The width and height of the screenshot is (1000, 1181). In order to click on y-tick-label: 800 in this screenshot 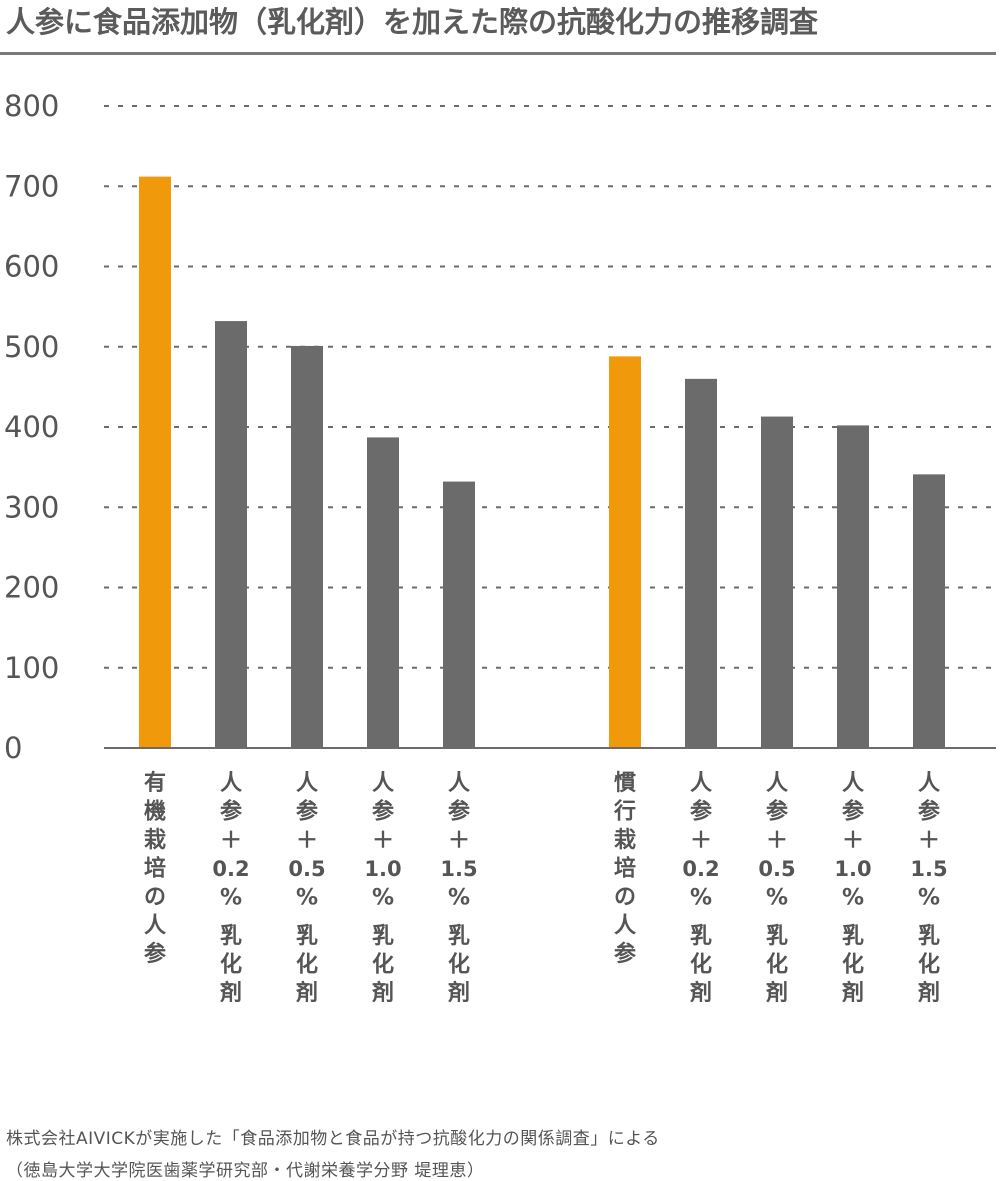, I will do `click(31, 106)`.